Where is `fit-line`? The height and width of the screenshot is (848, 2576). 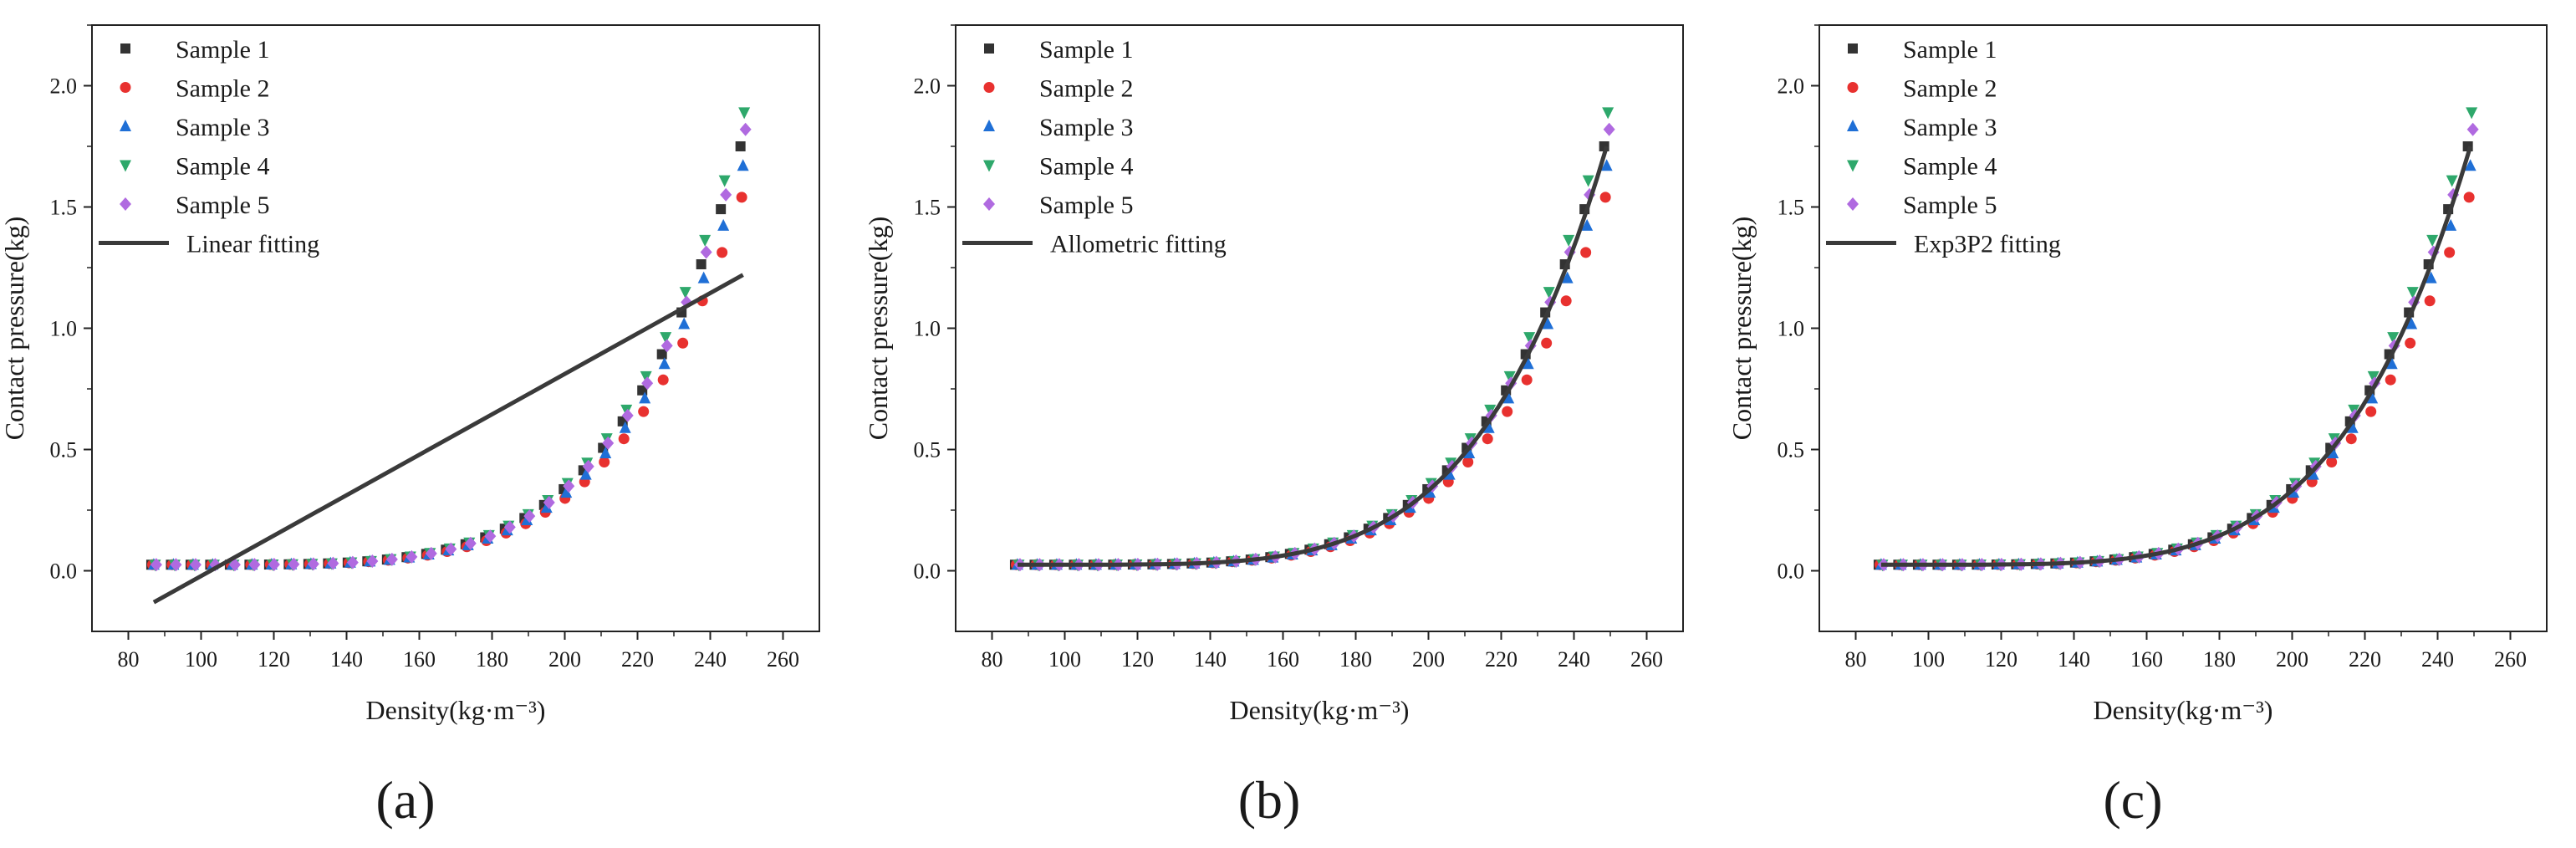 fit-line is located at coordinates (2176, 356).